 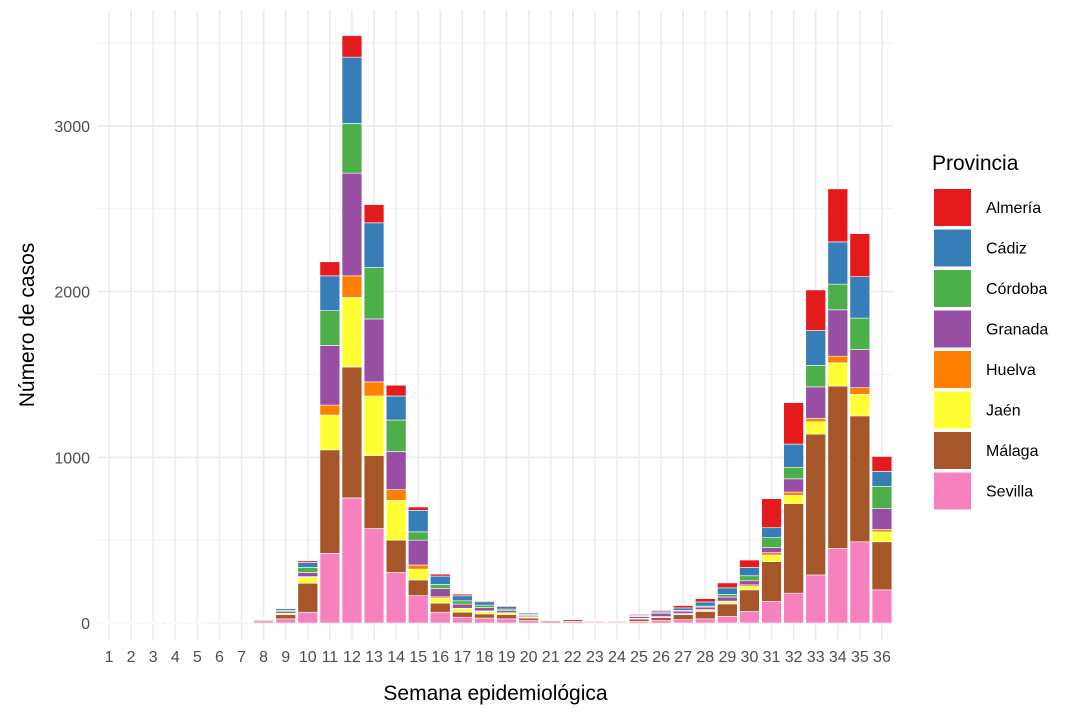 I want to click on x-tick-label: 21, so click(x=551, y=657).